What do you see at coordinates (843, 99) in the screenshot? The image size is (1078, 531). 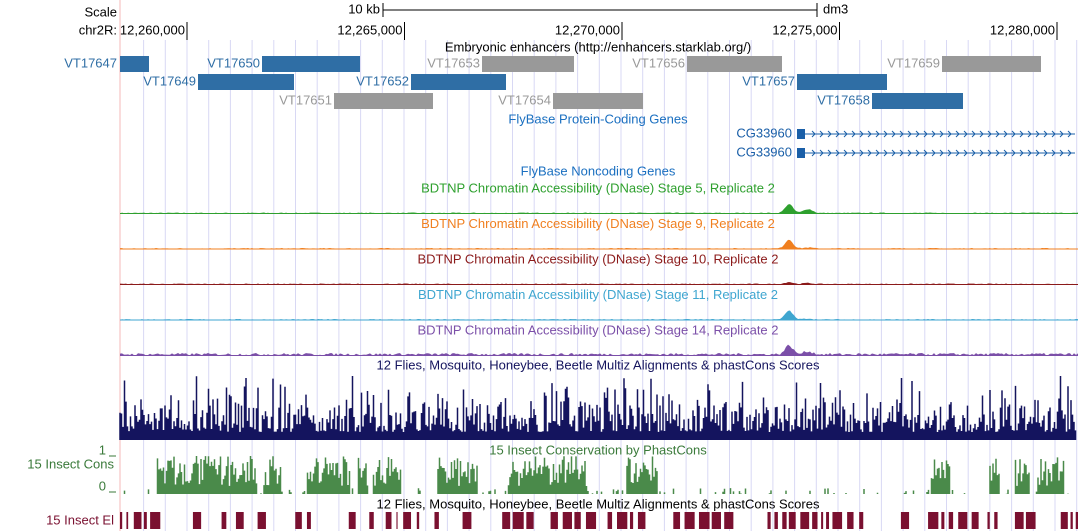 I see `enhancer-label: VT17658` at bounding box center [843, 99].